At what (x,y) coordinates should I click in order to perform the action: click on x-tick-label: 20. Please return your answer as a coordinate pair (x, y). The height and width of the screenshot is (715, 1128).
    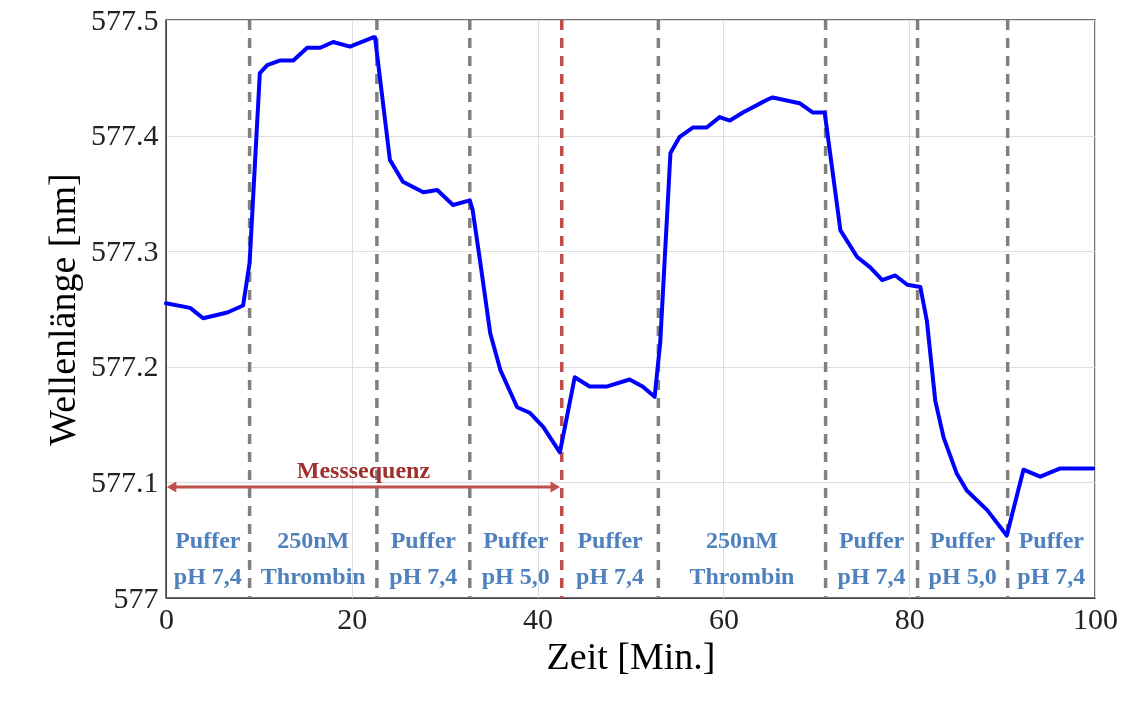
    Looking at the image, I should click on (352, 618).